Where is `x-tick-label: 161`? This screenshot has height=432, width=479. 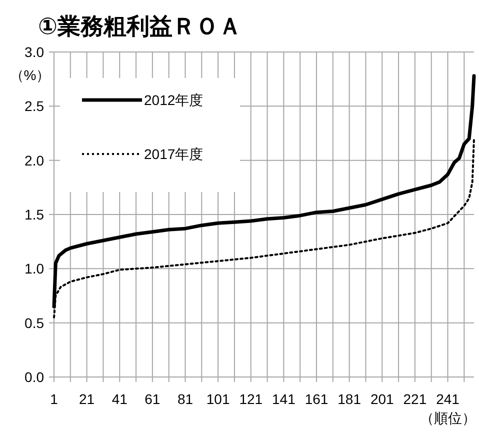
x-tick-label: 161 is located at coordinates (316, 399).